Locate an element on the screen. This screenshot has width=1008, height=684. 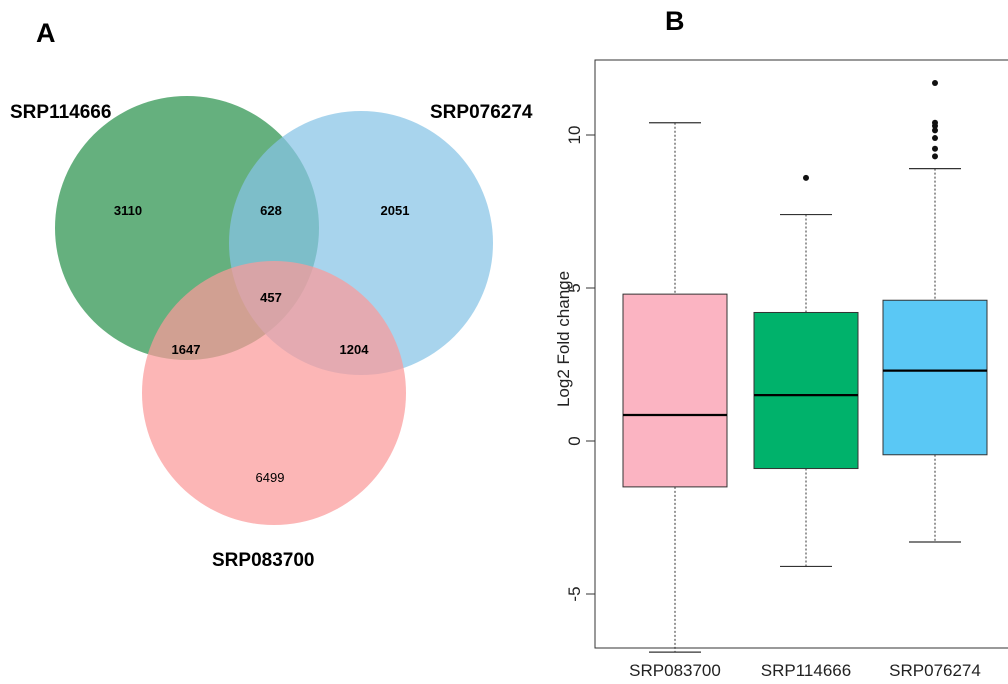
venn-circle-srp083700 is located at coordinates (274, 393).